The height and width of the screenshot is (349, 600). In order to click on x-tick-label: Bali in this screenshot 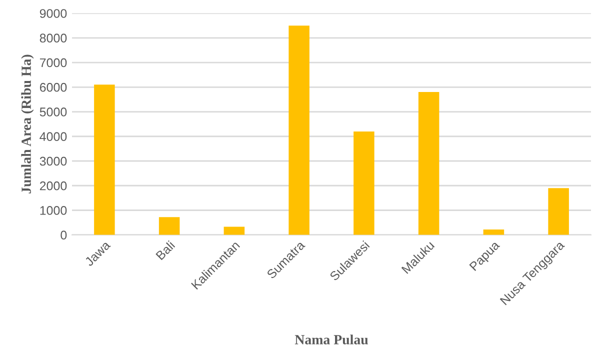, I will do `click(165, 250)`.